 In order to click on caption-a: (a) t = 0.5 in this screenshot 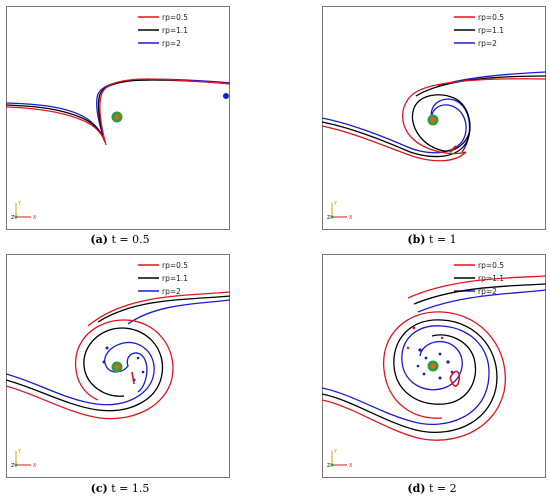, I will do `click(120, 239)`.